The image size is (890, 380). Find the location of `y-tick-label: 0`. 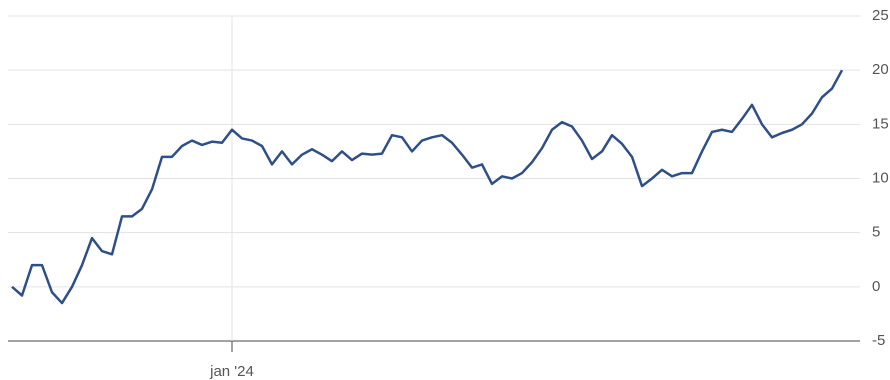

y-tick-label: 0 is located at coordinates (876, 286).